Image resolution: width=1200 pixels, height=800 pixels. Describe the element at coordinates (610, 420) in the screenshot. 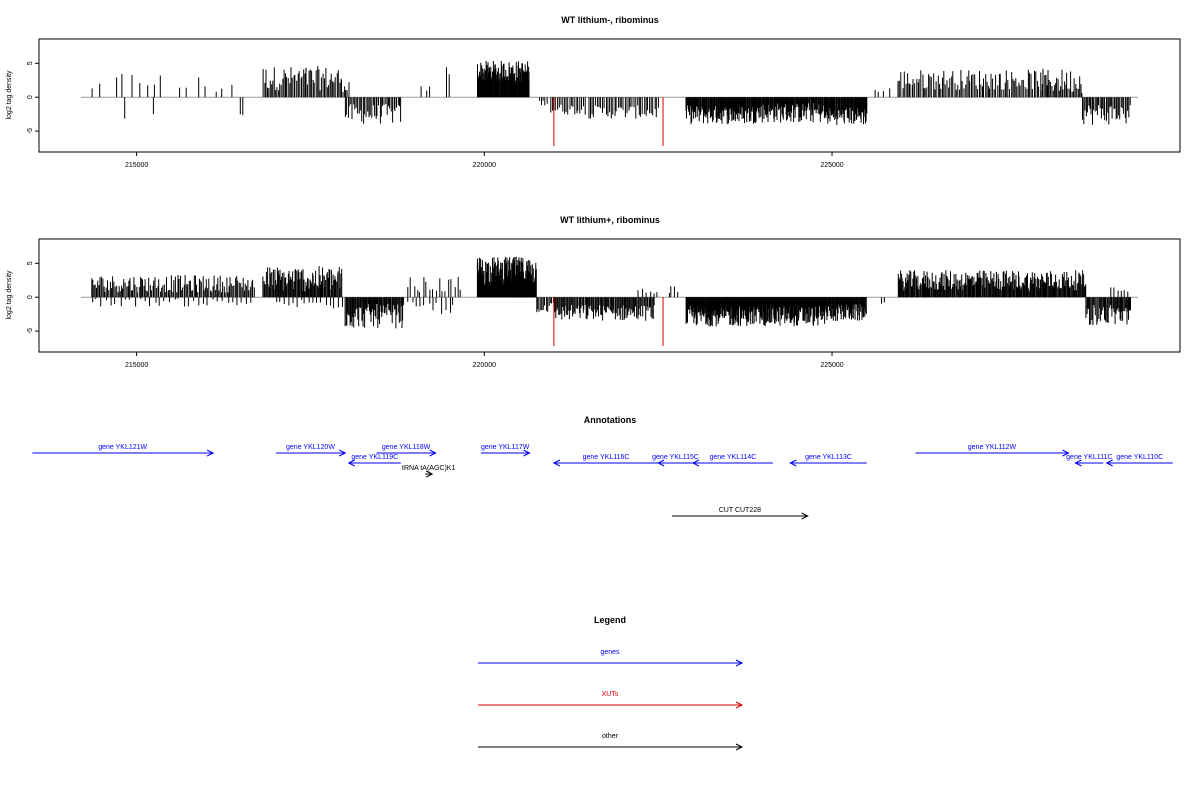

I see `annotations-title: Annotations` at that location.